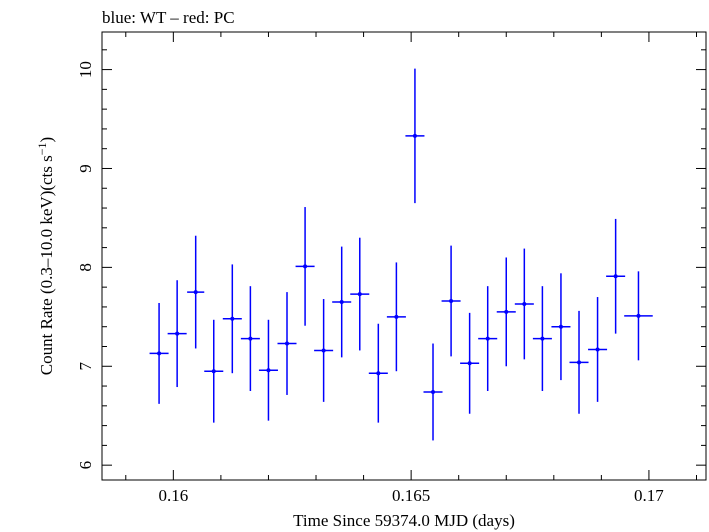 Image resolution: width=709 pixels, height=532 pixels. What do you see at coordinates (85, 168) in the screenshot?
I see `y-tick-label: 9` at bounding box center [85, 168].